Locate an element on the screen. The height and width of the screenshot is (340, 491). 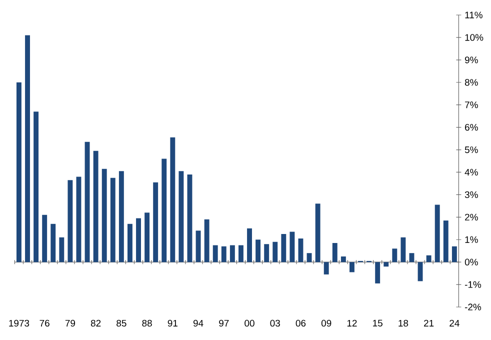
x-tick-label: 76 is located at coordinates (45, 323).